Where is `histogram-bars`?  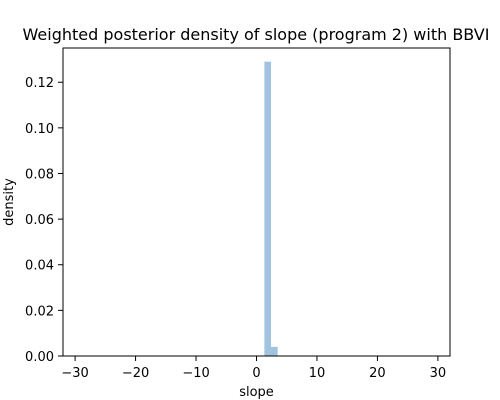 histogram-bars is located at coordinates (271, 208).